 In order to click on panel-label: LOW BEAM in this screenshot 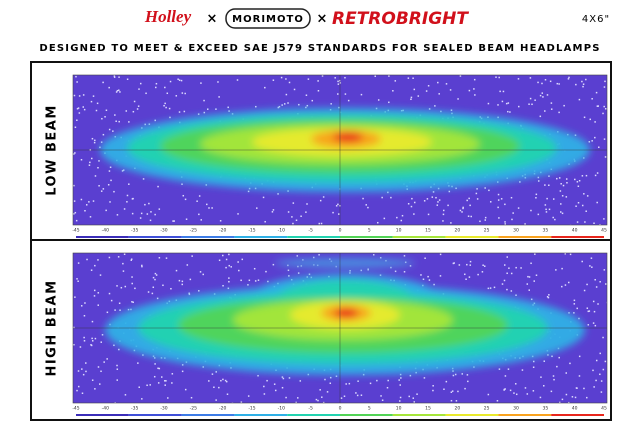, I will do `click(52, 150)`.